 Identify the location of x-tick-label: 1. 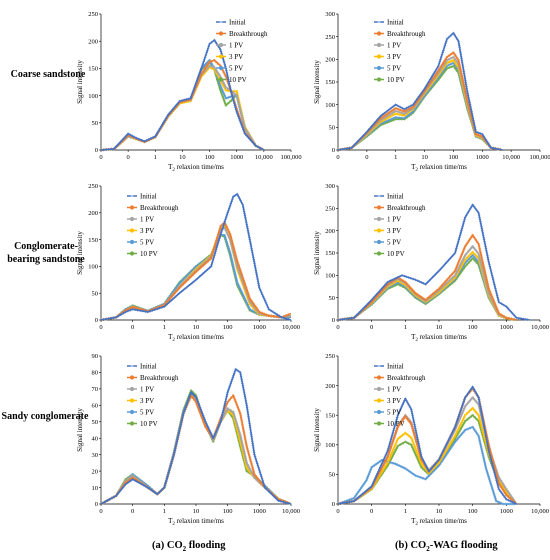
(395, 157).